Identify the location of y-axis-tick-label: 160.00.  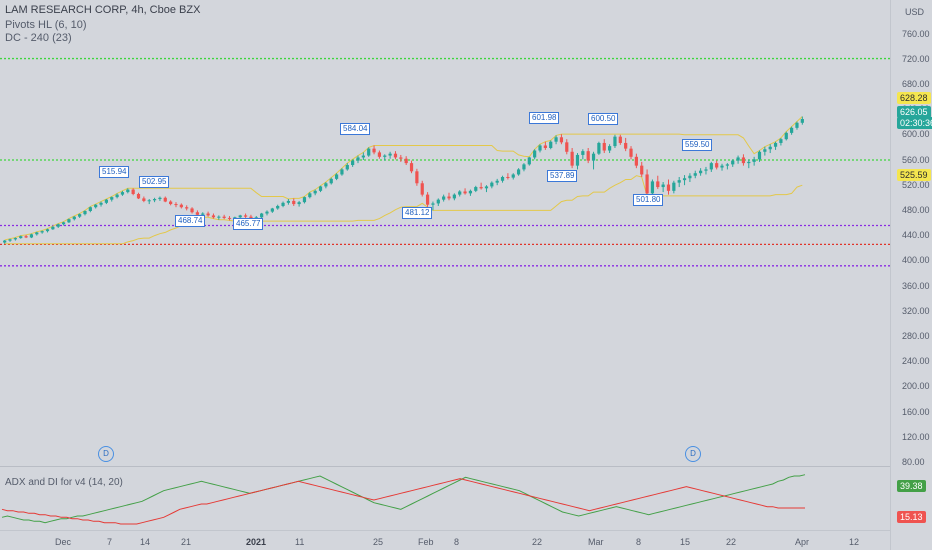
(916, 411).